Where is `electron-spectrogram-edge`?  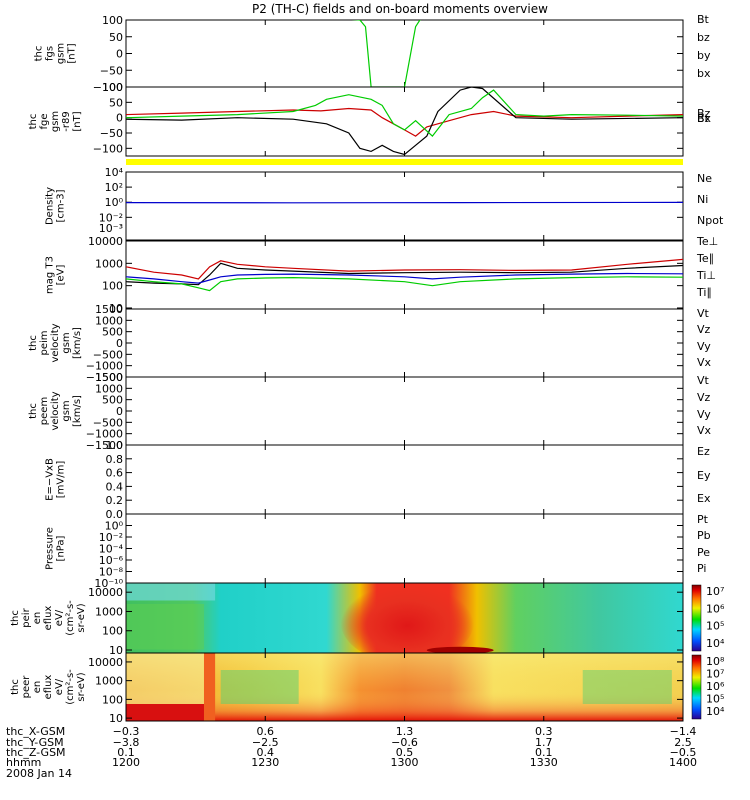 electron-spectrogram-edge is located at coordinates (209, 687).